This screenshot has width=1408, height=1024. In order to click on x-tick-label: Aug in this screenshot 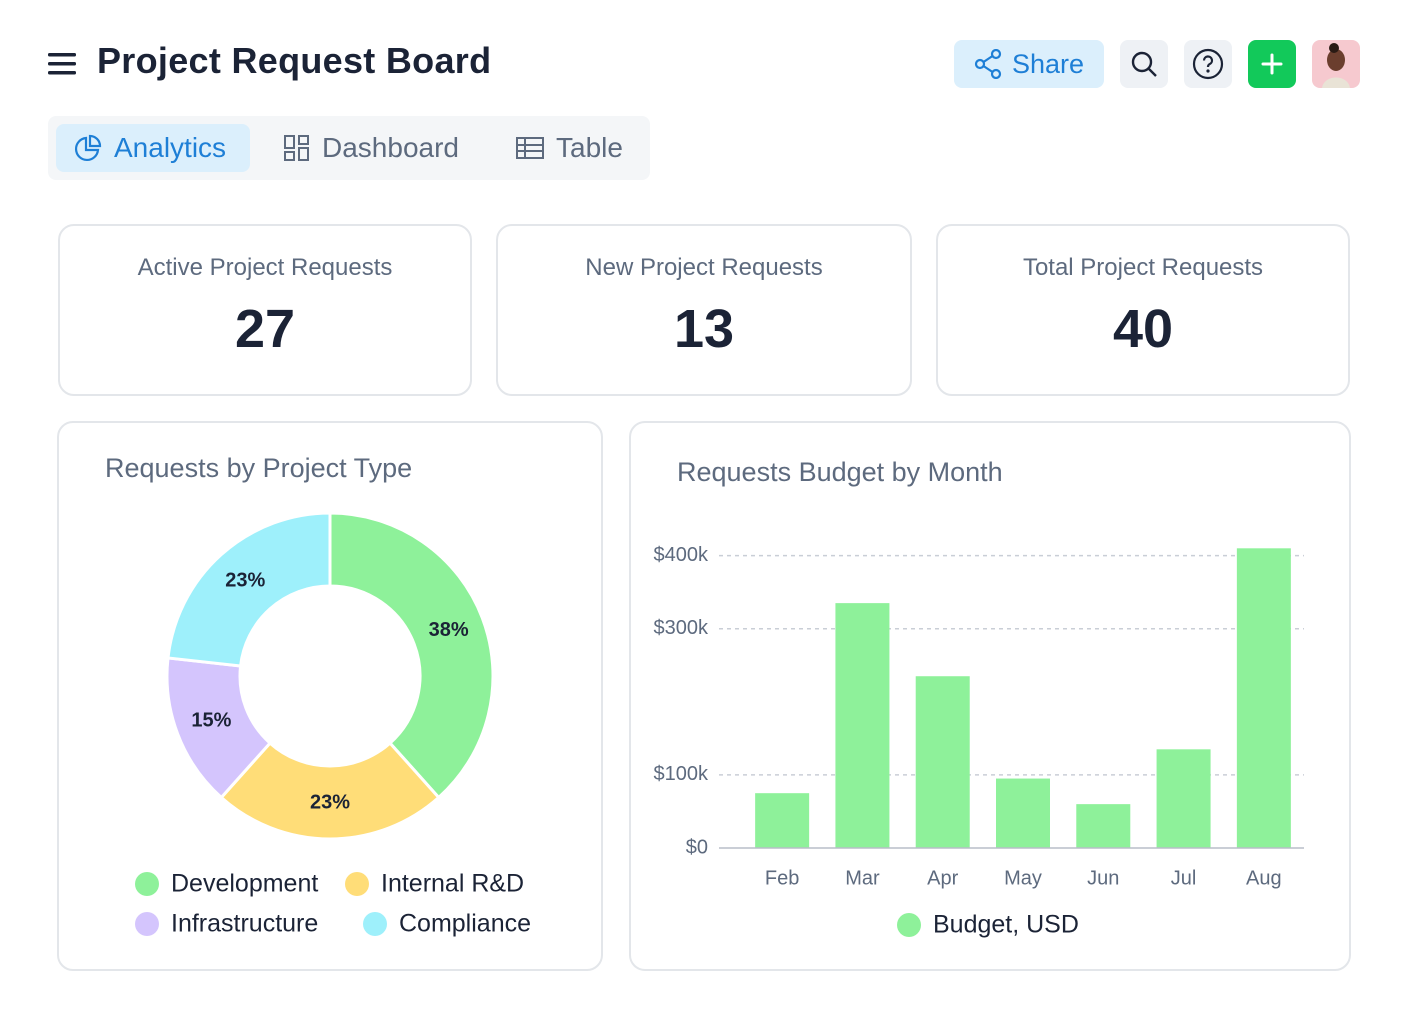, I will do `click(1264, 878)`.